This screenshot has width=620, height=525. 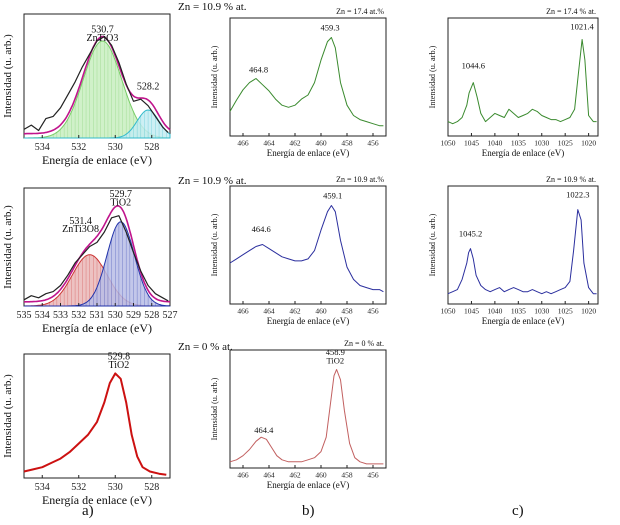 I want to click on peak-annotation: ZnTi3O8, so click(x=80, y=229).